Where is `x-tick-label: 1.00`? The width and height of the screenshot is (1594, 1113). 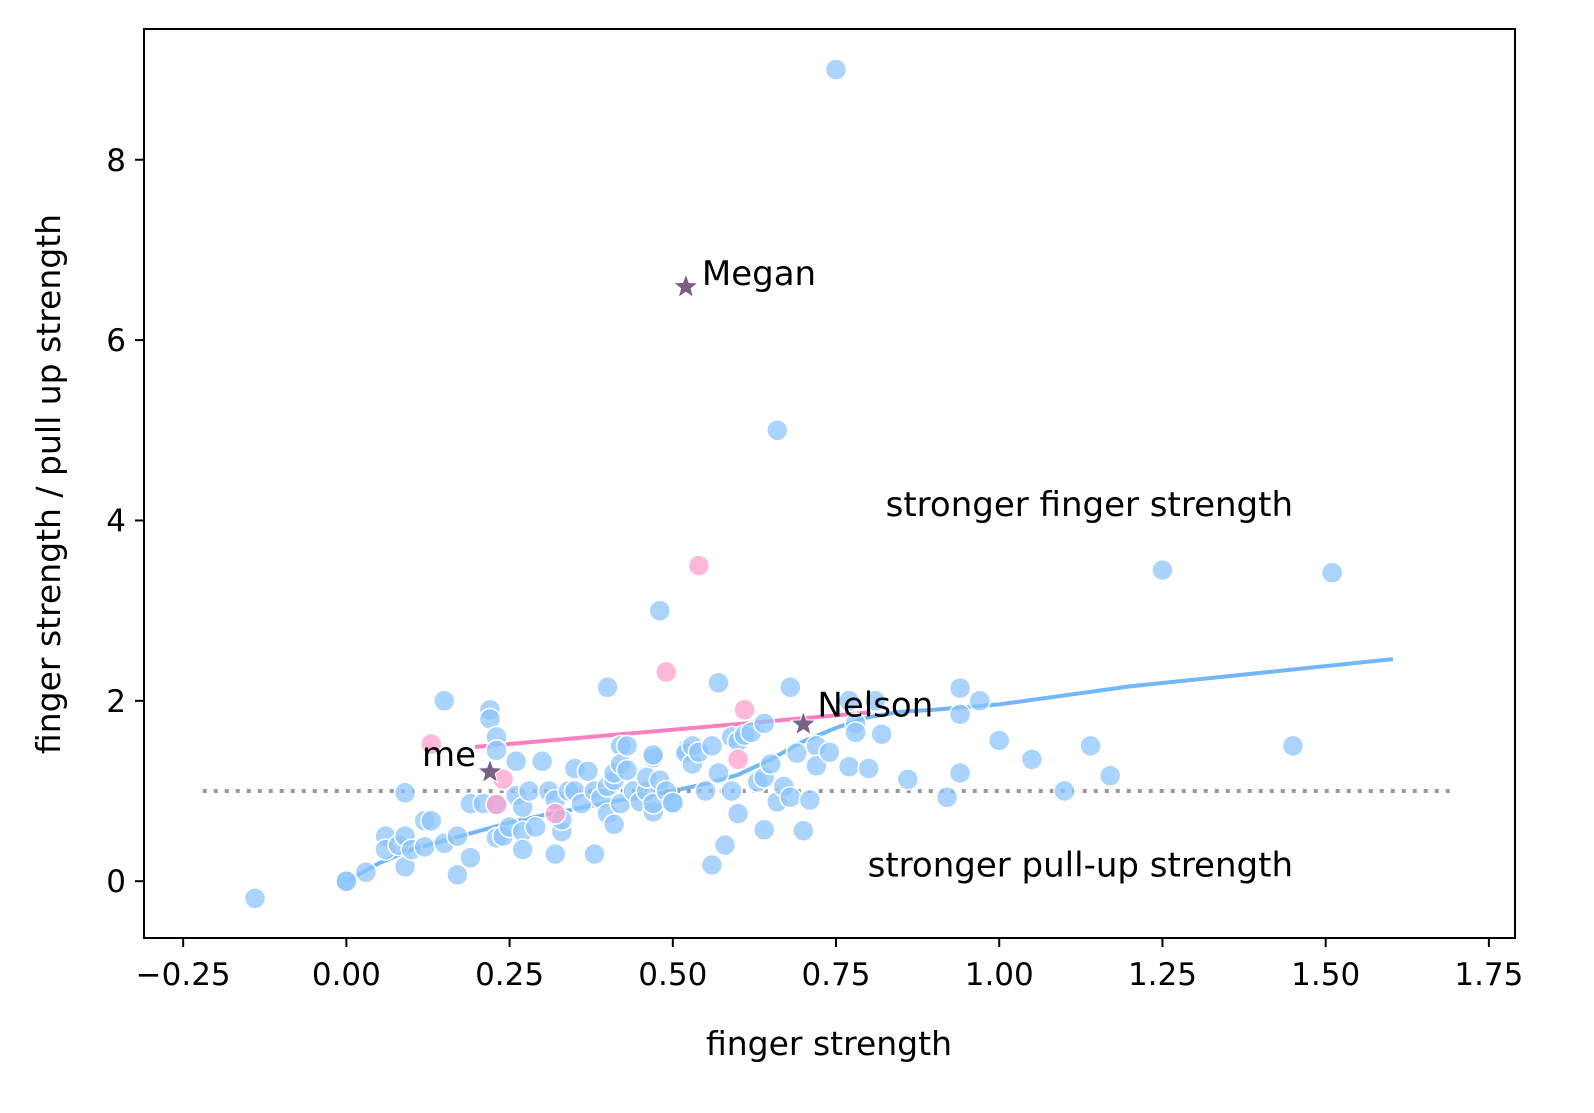 x-tick-label: 1.00 is located at coordinates (999, 975).